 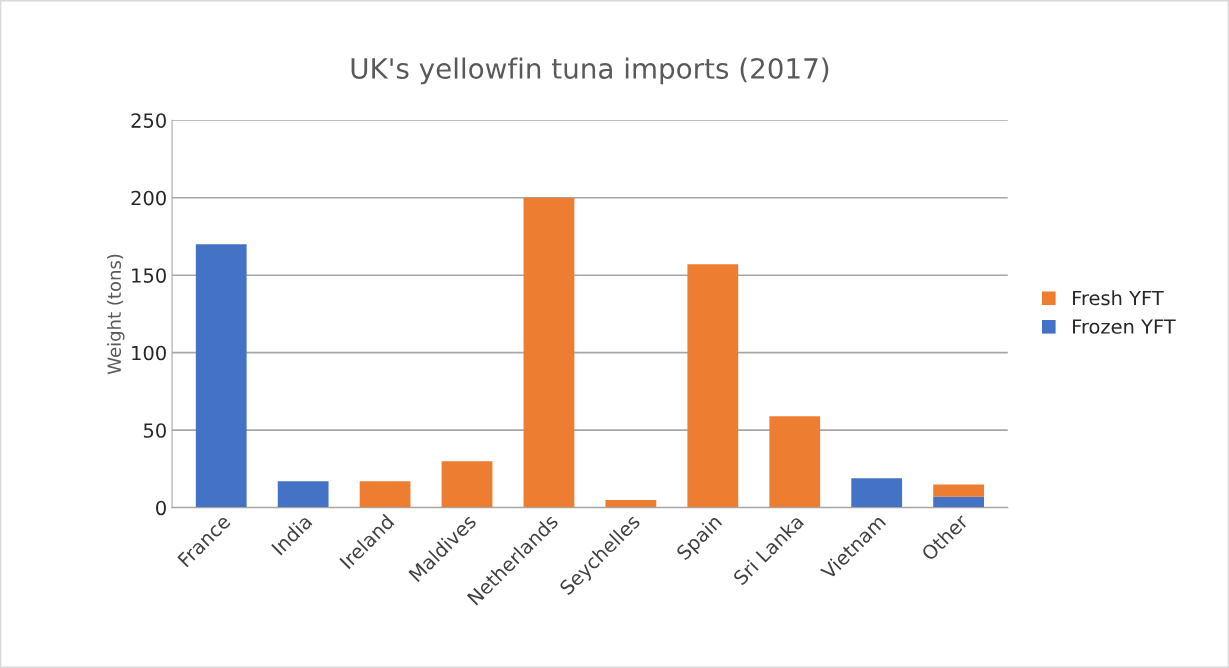 What do you see at coordinates (154, 430) in the screenshot?
I see `y-tick-label: 50` at bounding box center [154, 430].